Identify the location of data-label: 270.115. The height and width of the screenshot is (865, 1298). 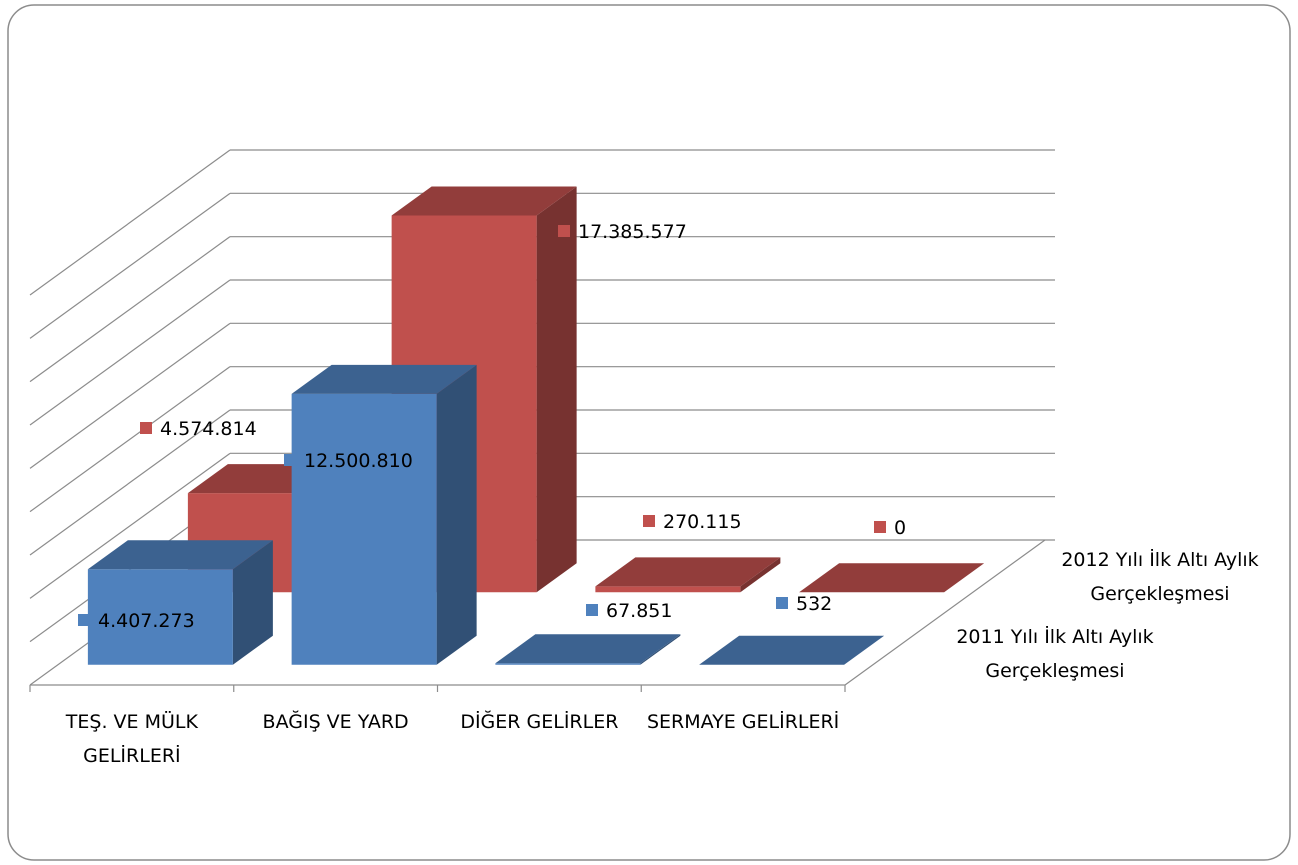
(692, 522).